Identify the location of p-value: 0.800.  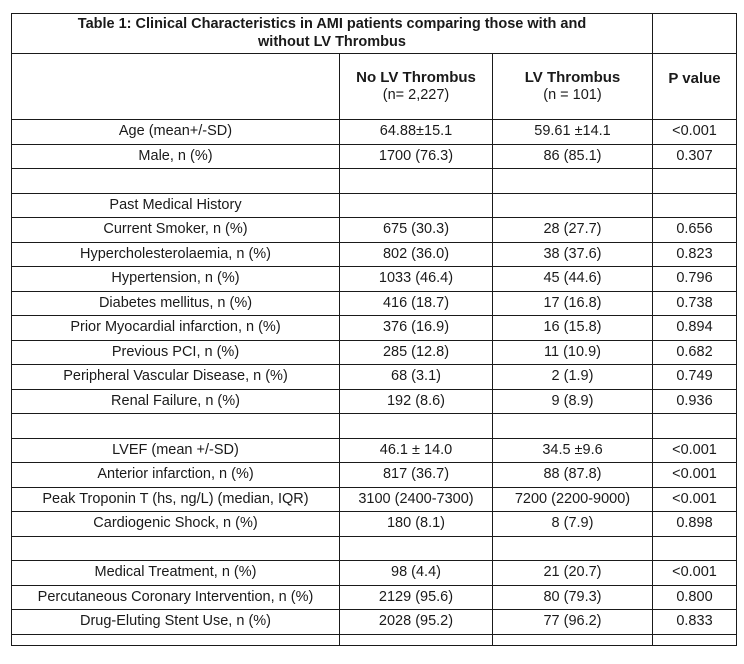
(694, 596).